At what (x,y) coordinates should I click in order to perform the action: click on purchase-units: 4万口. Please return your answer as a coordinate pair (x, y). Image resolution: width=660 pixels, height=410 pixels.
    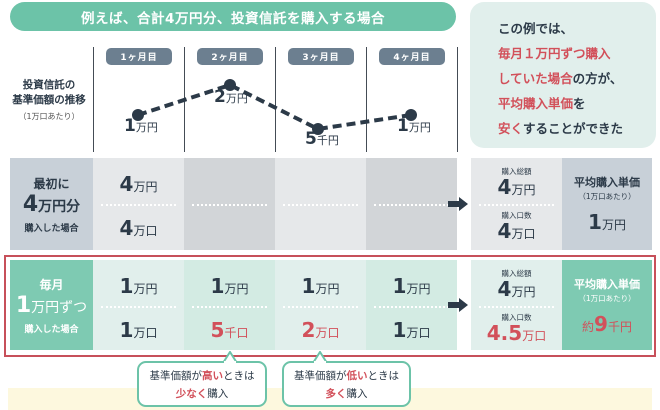
    Looking at the image, I should click on (138, 228).